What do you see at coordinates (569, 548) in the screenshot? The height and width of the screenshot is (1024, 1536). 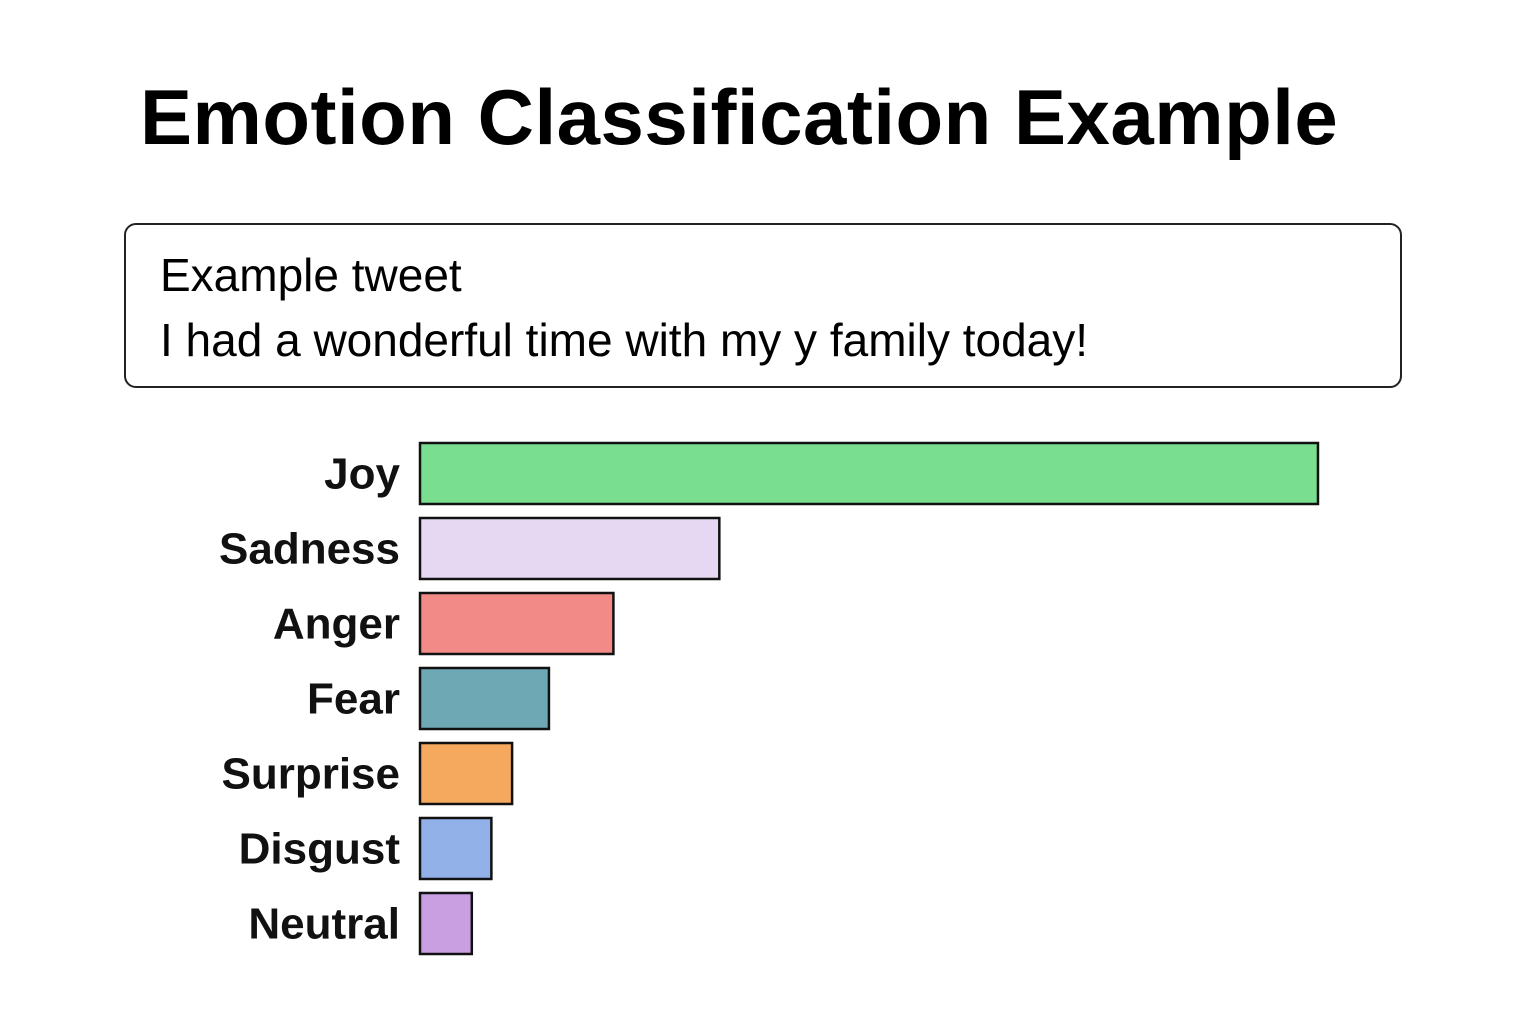 I see `bar-sadness` at bounding box center [569, 548].